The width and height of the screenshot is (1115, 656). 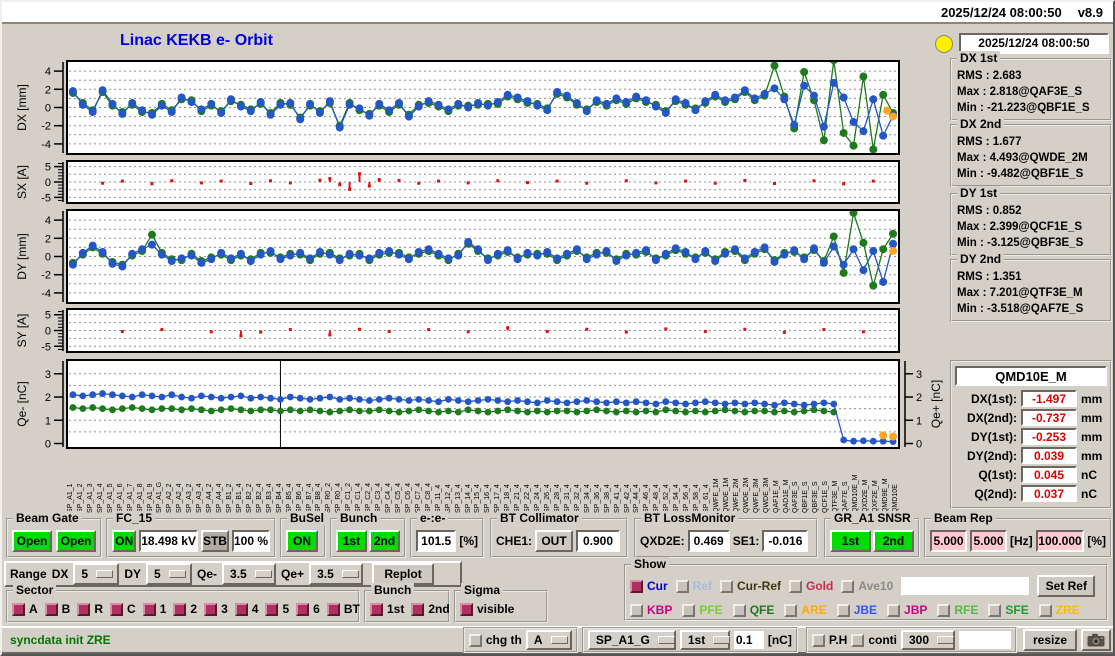 What do you see at coordinates (368, 534) in the screenshot?
I see `bunch-group: Bunch 1st 2nd` at bounding box center [368, 534].